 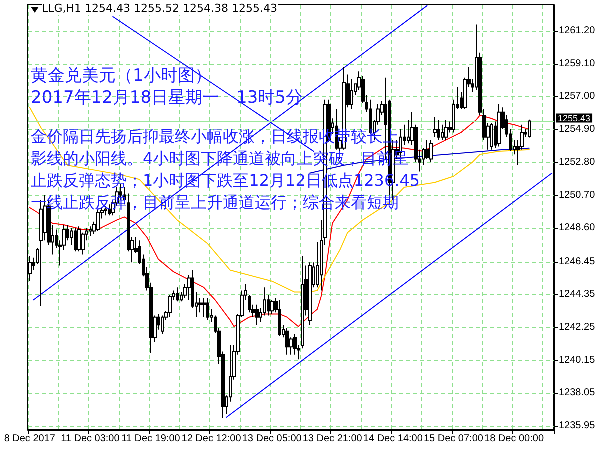 What do you see at coordinates (577, 130) in the screenshot?
I see `y-tick-label: 1254.90` at bounding box center [577, 130].